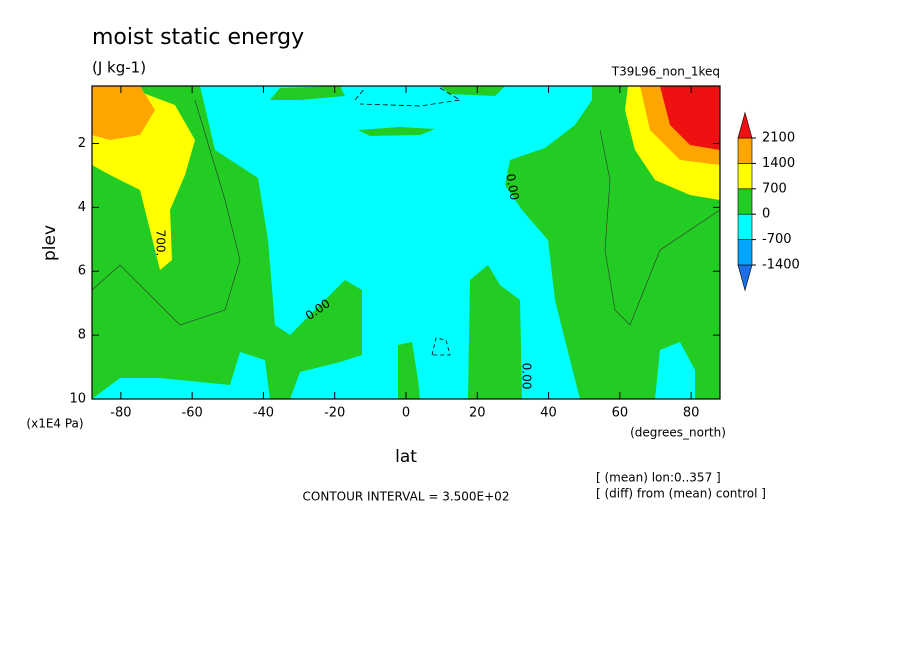 The width and height of the screenshot is (904, 654). I want to click on x-tick-label: -60, so click(192, 413).